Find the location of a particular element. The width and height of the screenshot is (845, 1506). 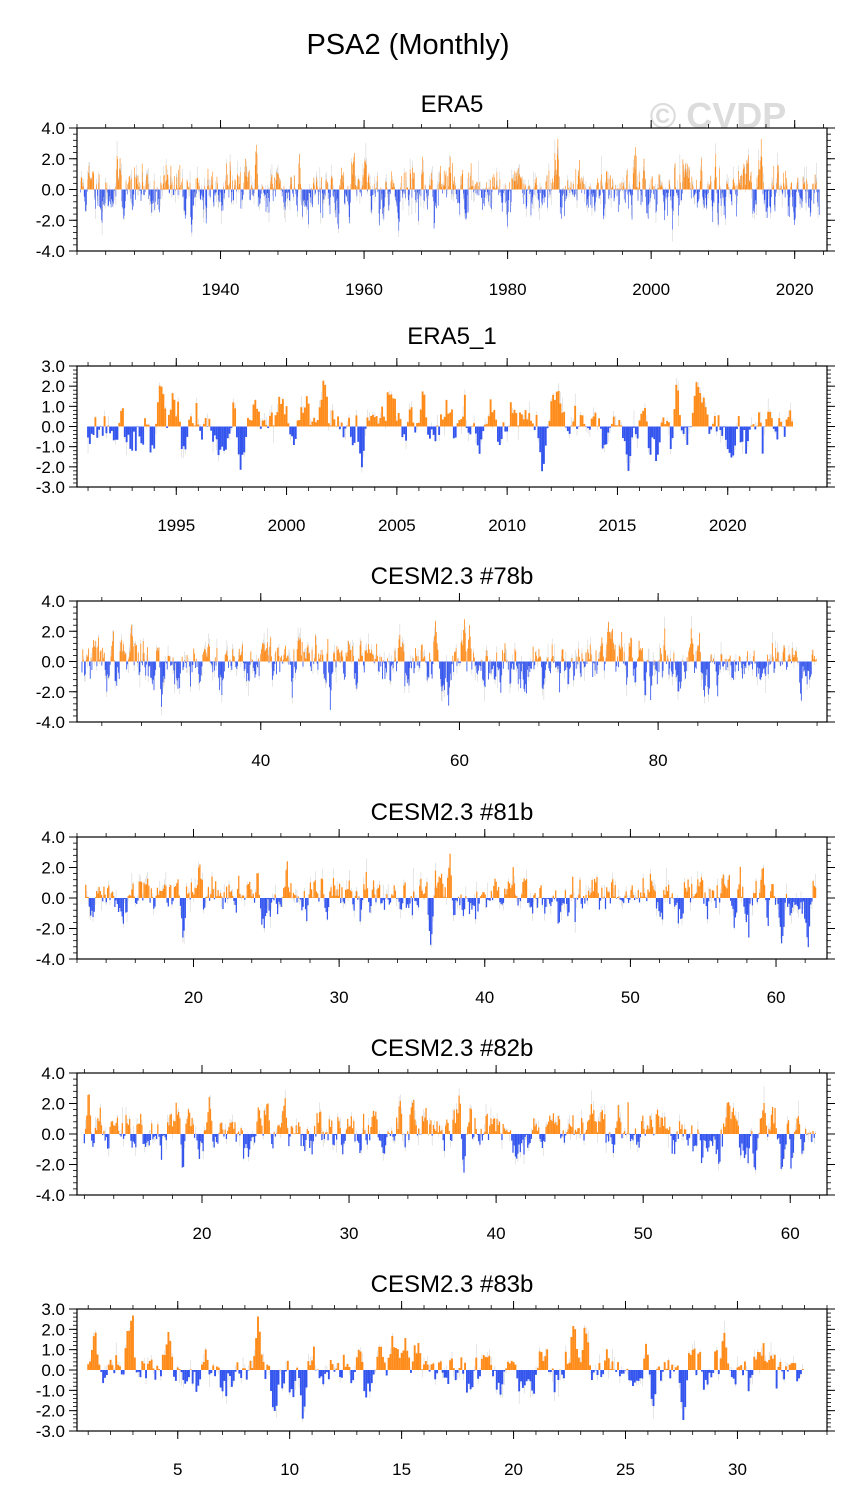

watermark: © CVDP is located at coordinates (718, 115).